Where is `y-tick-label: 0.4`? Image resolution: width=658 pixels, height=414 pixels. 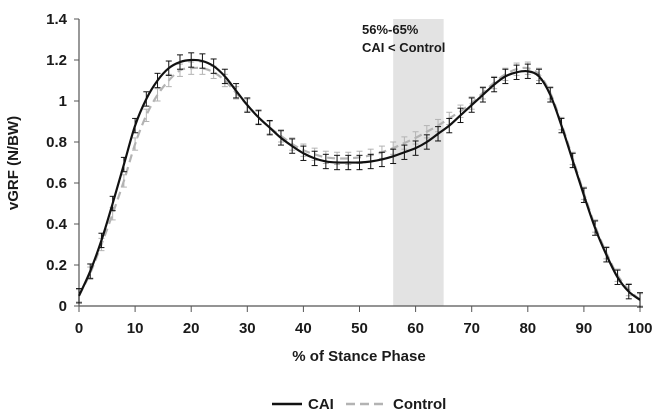
y-tick-label: 0.4 is located at coordinates (57, 224).